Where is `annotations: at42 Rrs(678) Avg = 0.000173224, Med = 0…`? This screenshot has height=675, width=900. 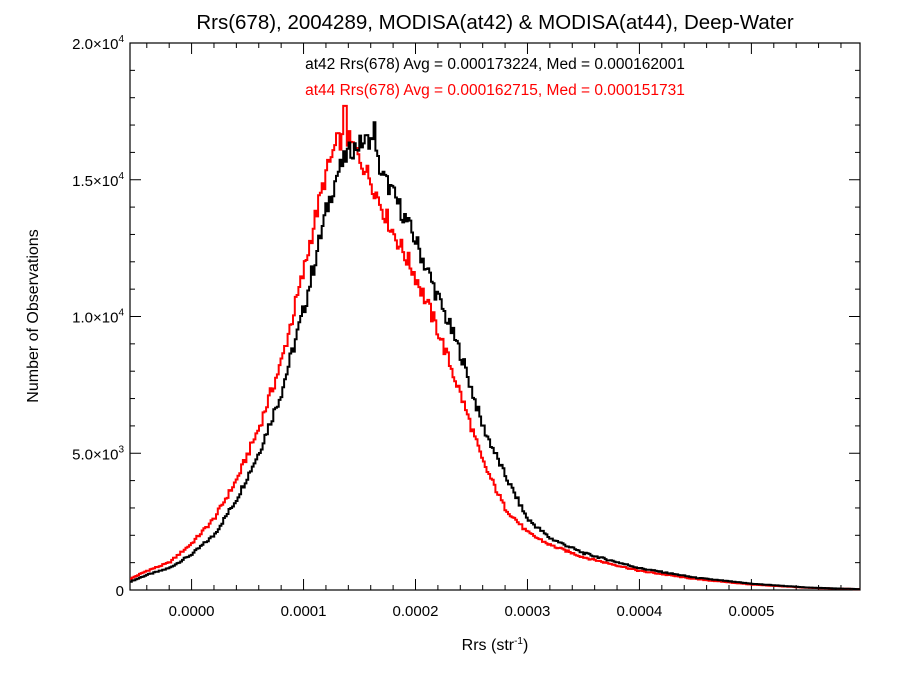 annotations: at42 Rrs(678) Avg = 0.000173224, Med = 0… is located at coordinates (495, 77).